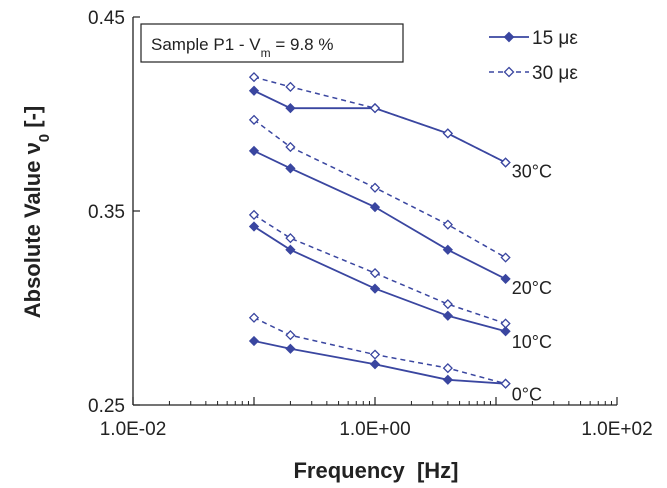 The width and height of the screenshot is (667, 488). I want to click on legend-label-15: 15 με, so click(555, 38).